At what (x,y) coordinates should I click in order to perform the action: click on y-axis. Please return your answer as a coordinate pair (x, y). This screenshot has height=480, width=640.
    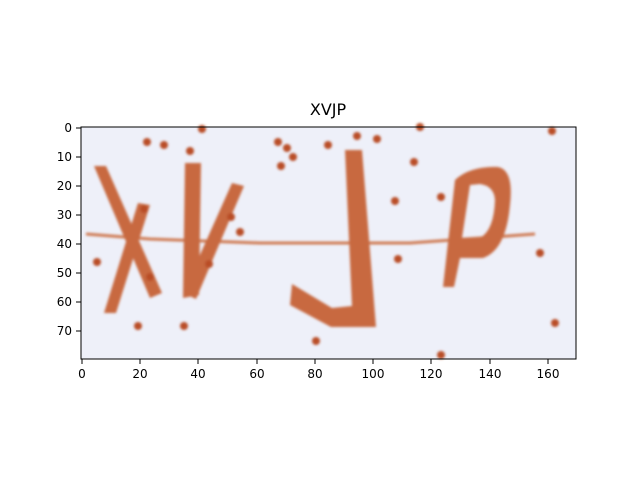
    Looking at the image, I should click on (78, 229).